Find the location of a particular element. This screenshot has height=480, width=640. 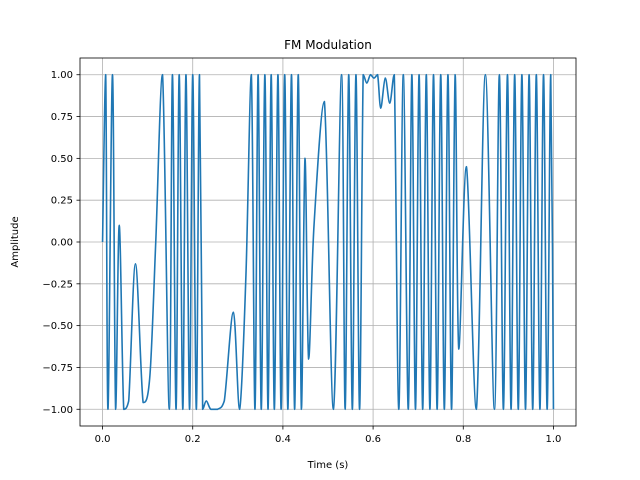

chart-title: FM Modulation is located at coordinates (328, 45).